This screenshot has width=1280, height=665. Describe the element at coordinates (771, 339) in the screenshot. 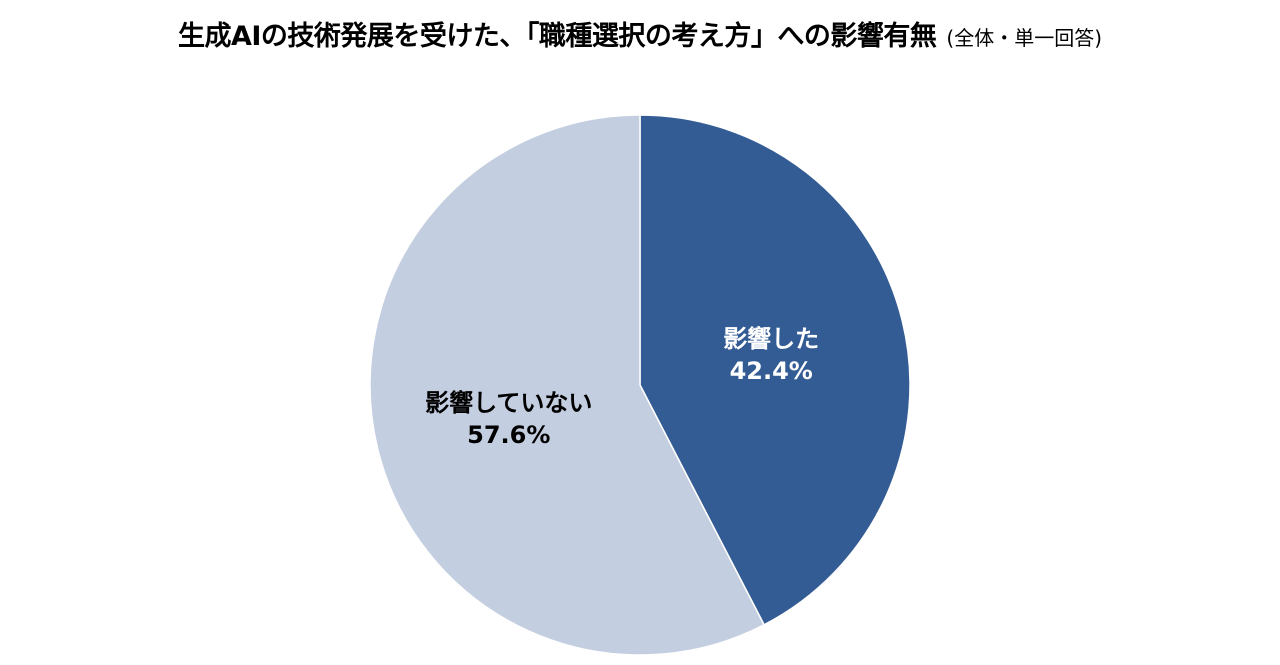

I see `pie-slice-label-0: 影響した` at that location.